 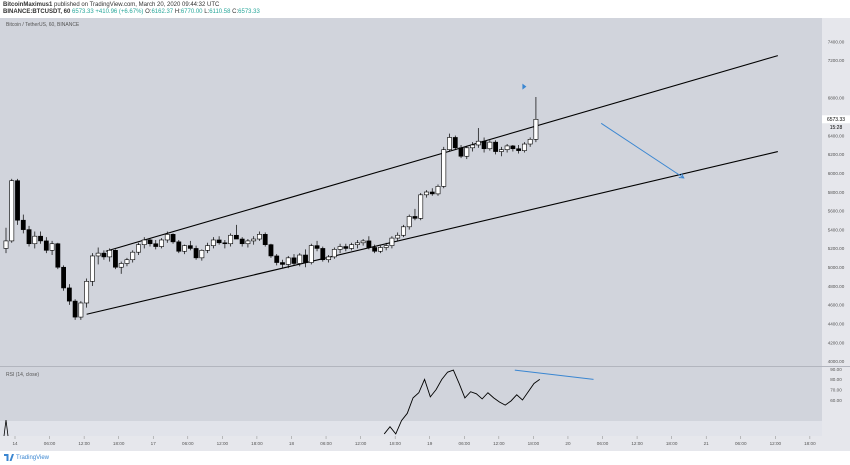 What do you see at coordinates (836, 248) in the screenshot?
I see `price-tick-label: 5200.00` at bounding box center [836, 248].